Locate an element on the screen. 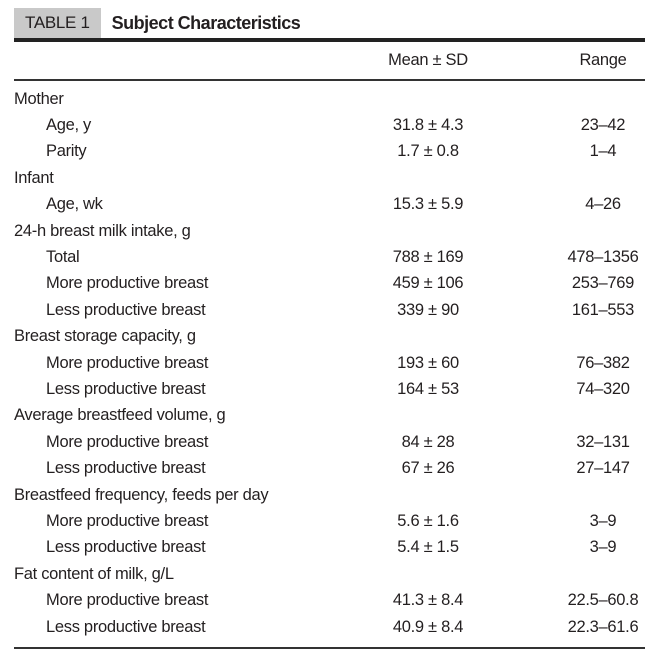  range-value: 161–553 is located at coordinates (603, 309).